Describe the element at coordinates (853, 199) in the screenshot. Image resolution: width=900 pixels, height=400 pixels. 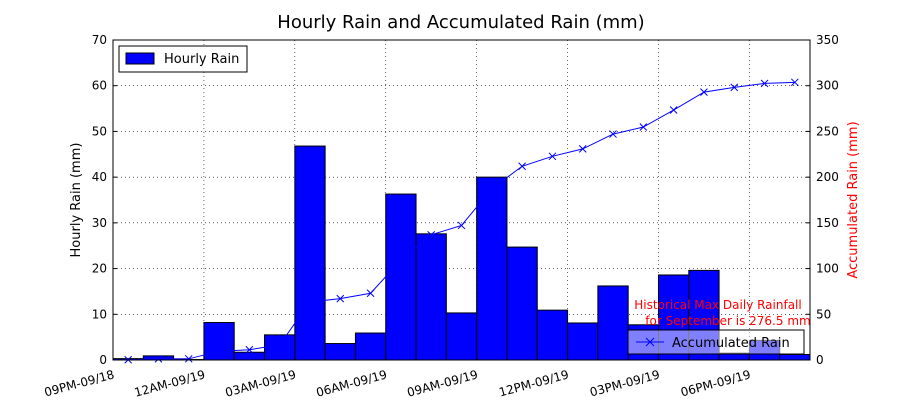
I see `y2-axis-label: Accumulated Rain (mm)` at that location.